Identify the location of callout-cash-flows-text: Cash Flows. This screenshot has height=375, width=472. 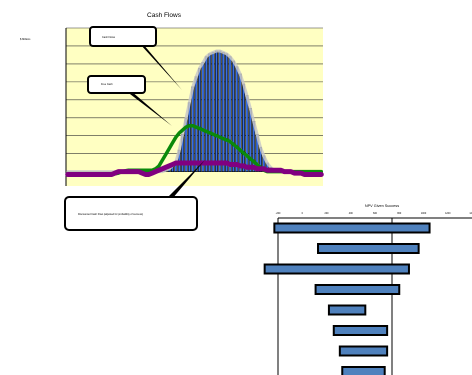
(109, 37).